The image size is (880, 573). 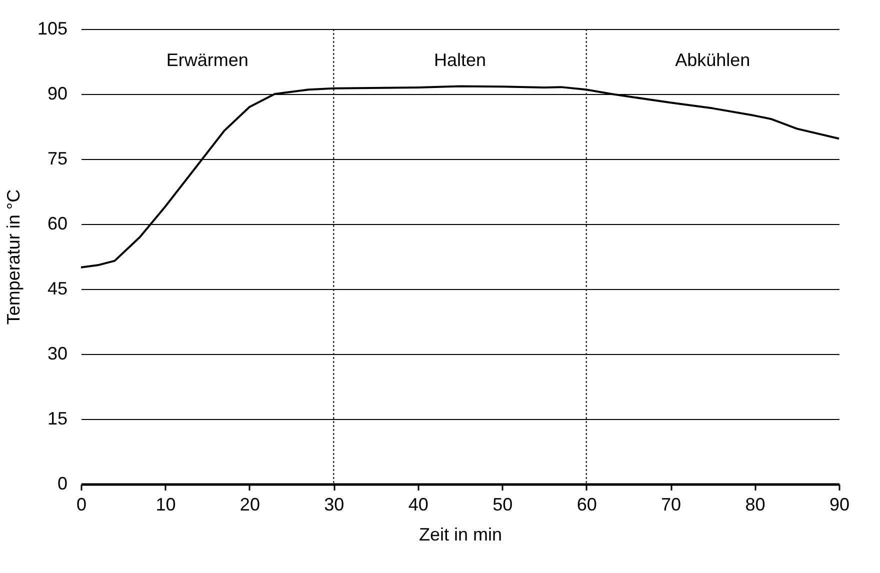 What do you see at coordinates (418, 504) in the screenshot?
I see `x-tick-label: 40` at bounding box center [418, 504].